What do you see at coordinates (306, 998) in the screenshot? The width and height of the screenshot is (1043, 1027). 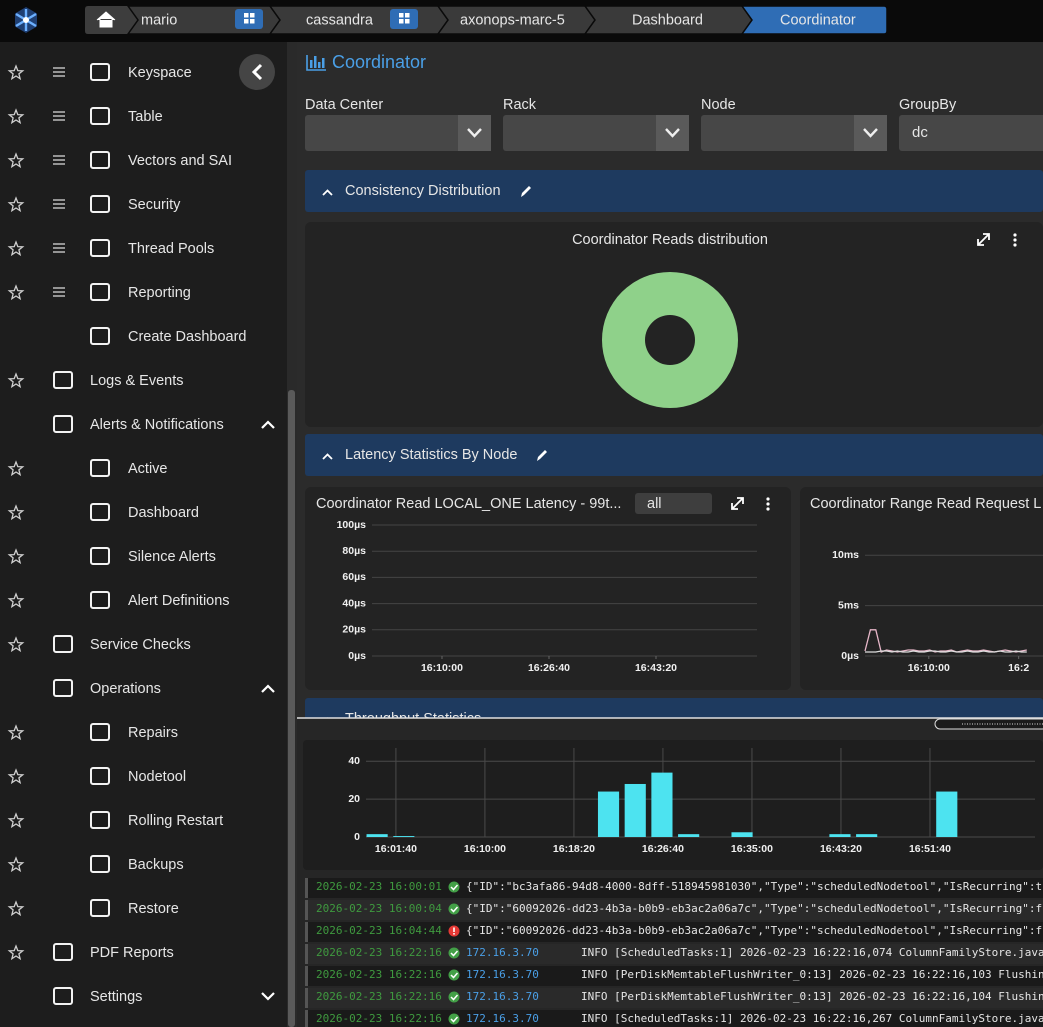 I see `log-row-border` at bounding box center [306, 998].